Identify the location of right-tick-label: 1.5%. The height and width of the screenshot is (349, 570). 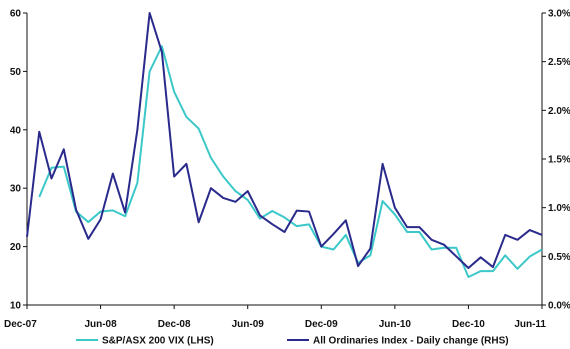
(559, 160).